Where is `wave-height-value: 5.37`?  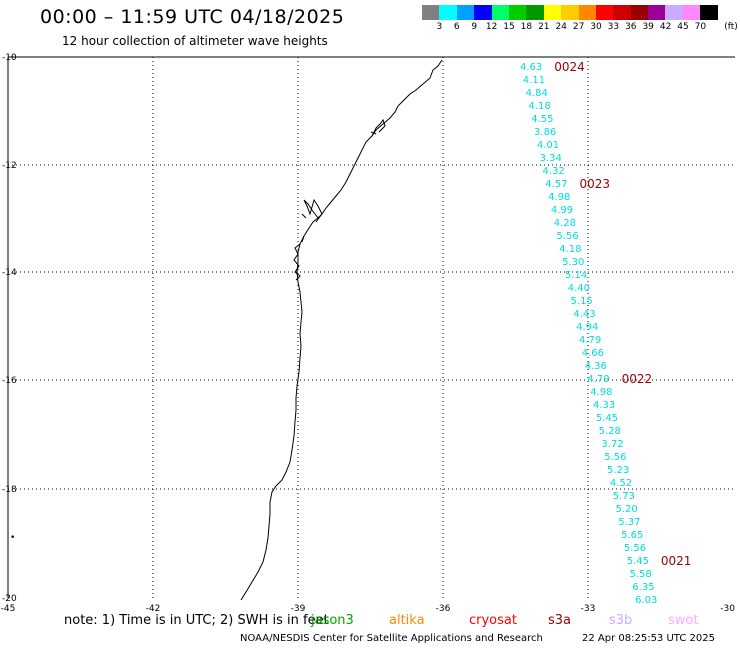
wave-height-value: 5.37 is located at coordinates (629, 522).